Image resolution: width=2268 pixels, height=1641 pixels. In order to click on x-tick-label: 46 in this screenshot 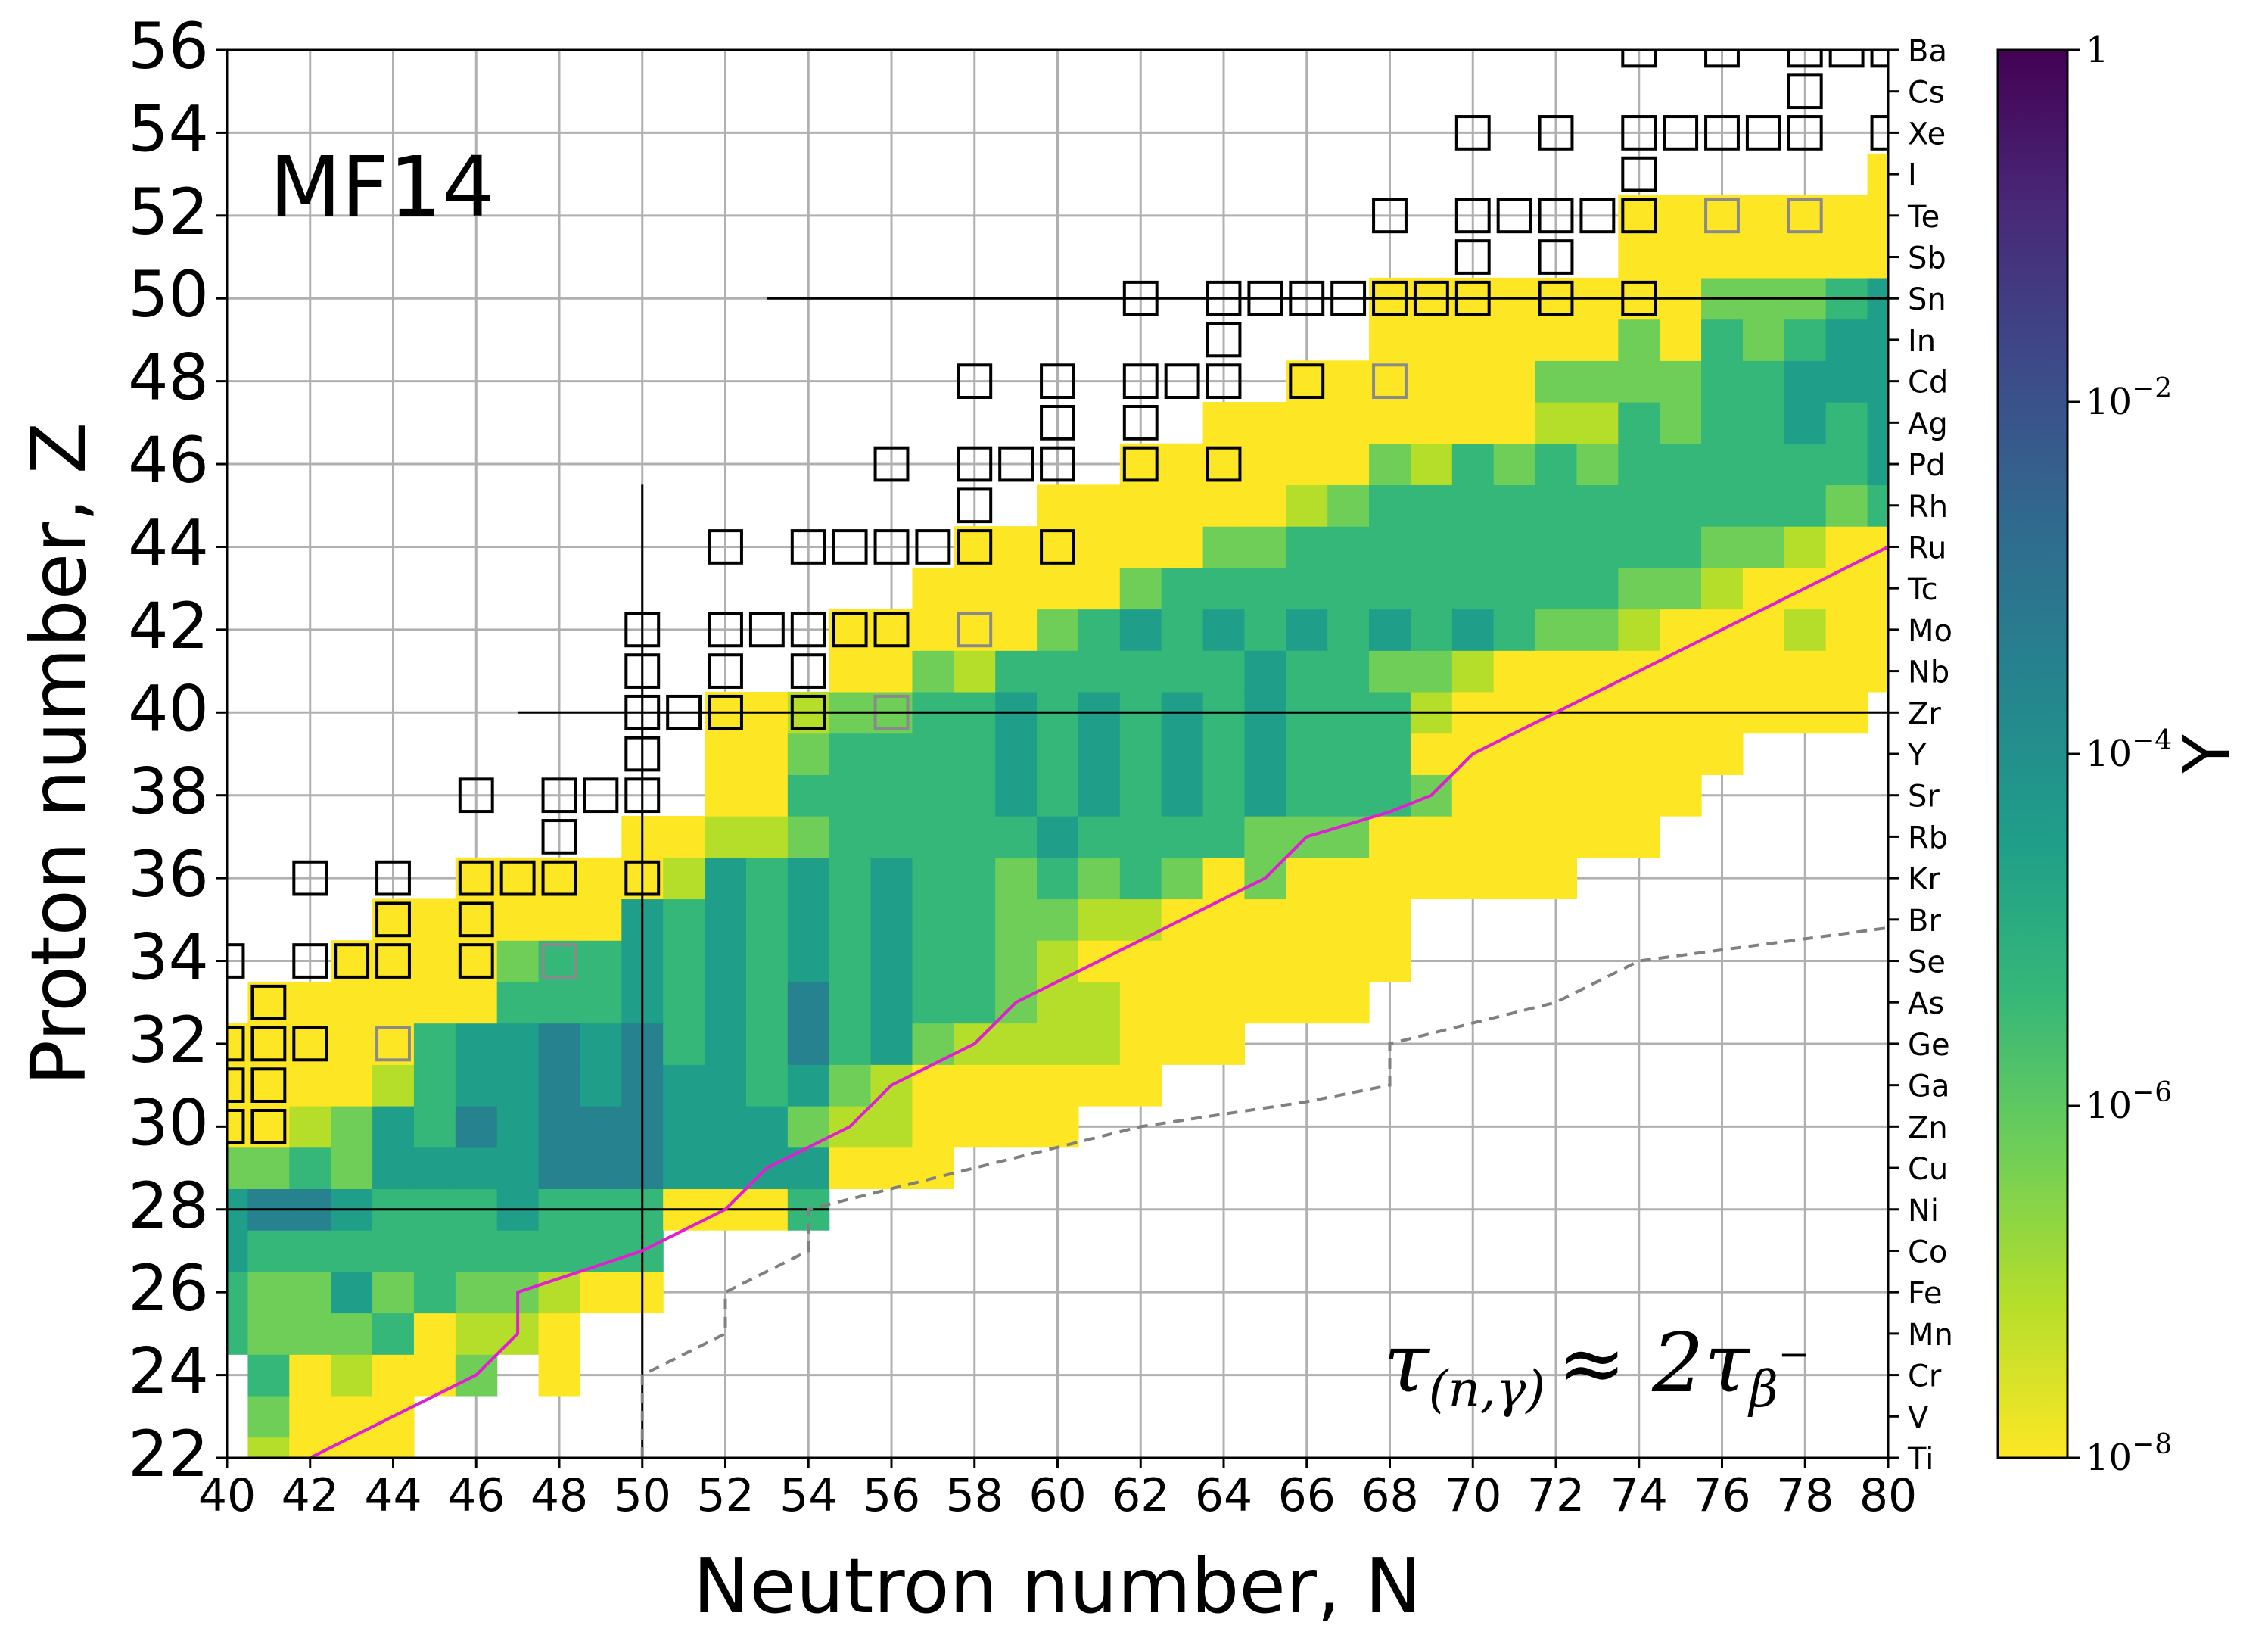, I will do `click(476, 1495)`.